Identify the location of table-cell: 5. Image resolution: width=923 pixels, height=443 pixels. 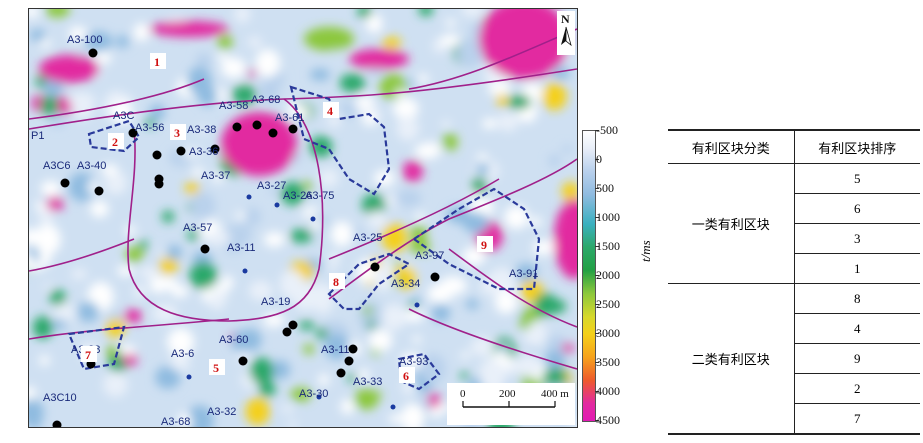
(856, 178).